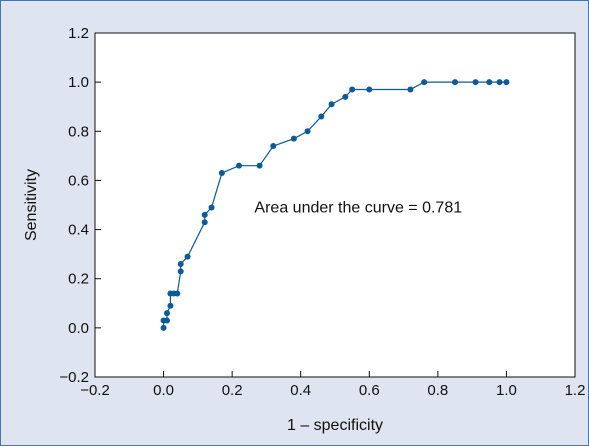 The image size is (589, 446). I want to click on x-axis: −0.2 0.0 0.2 0.4 0.6 0.8 1.0 1.2, so click(332, 385).